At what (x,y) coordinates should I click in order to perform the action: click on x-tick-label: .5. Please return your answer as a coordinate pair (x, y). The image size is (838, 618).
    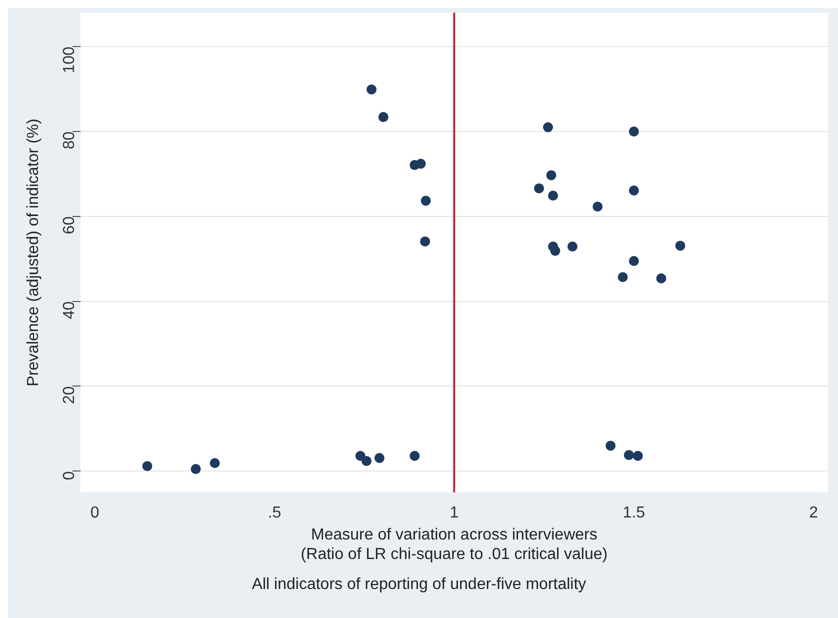
    Looking at the image, I should click on (275, 513).